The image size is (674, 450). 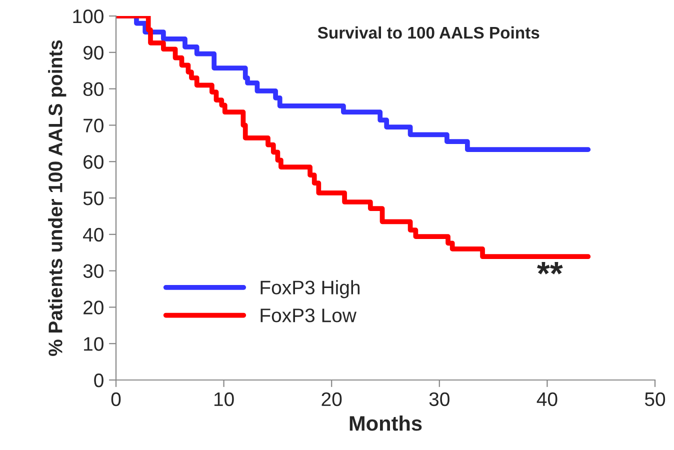 What do you see at coordinates (94, 162) in the screenshot?
I see `y-tick-label: 60` at bounding box center [94, 162].